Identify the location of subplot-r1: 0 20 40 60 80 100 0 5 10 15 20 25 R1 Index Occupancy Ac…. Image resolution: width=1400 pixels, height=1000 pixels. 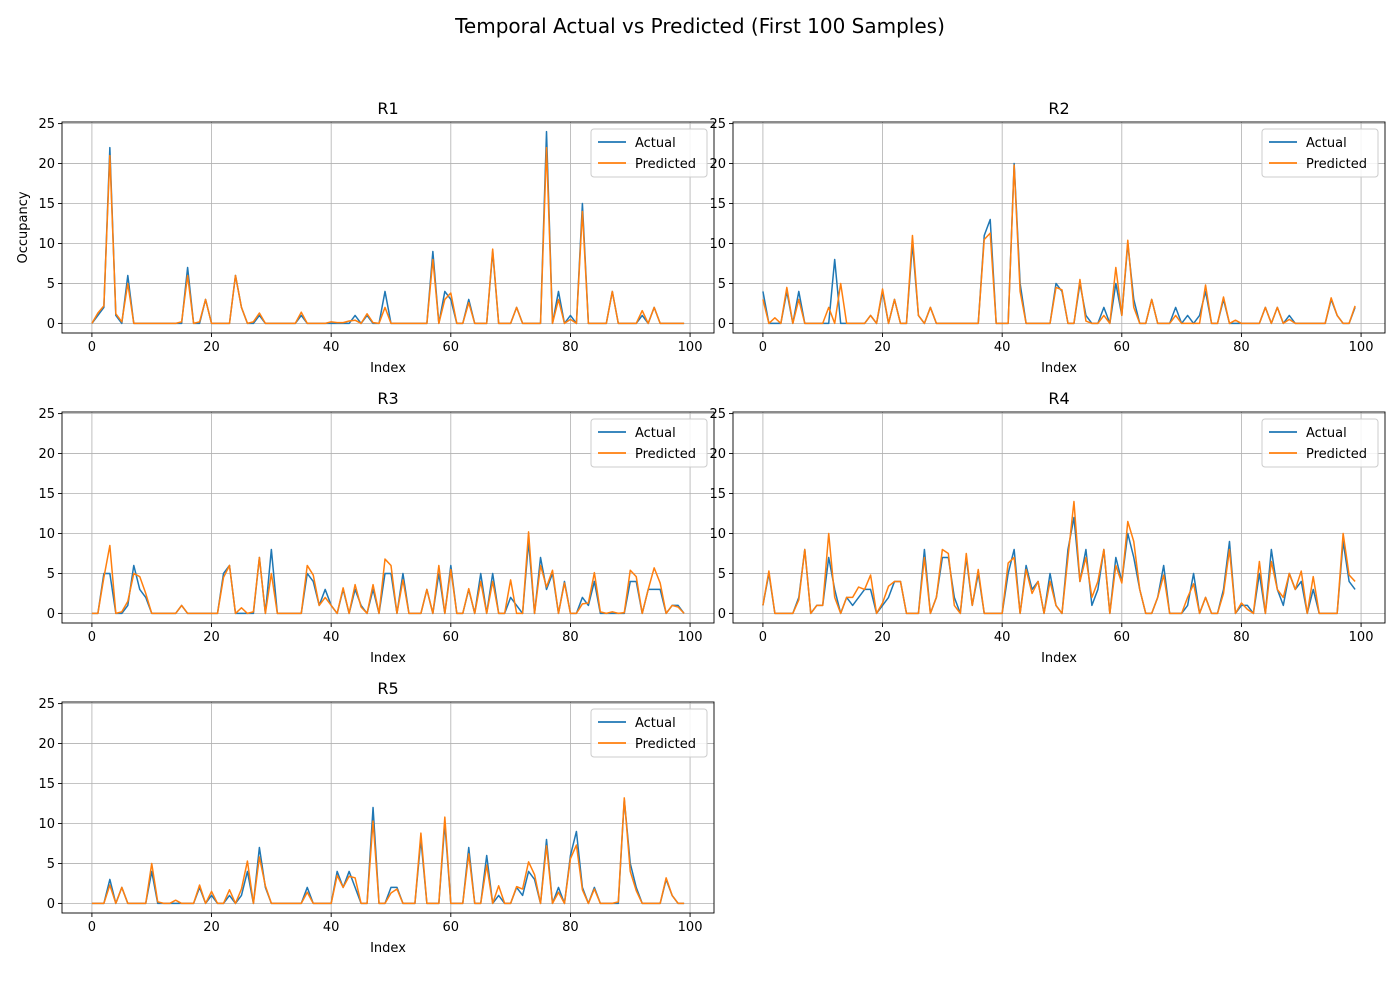
(365, 237).